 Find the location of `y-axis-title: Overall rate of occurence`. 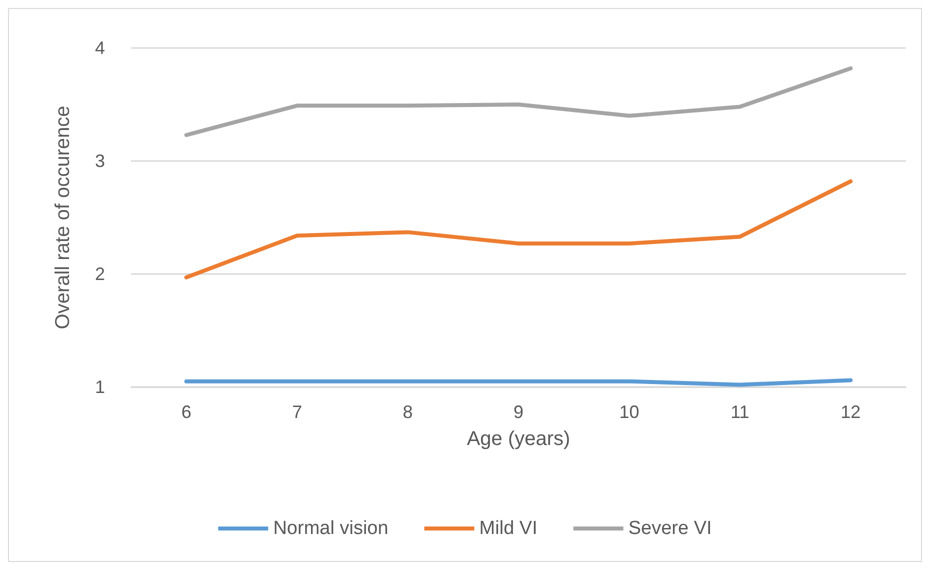

y-axis-title: Overall rate of occurence is located at coordinates (63, 218).